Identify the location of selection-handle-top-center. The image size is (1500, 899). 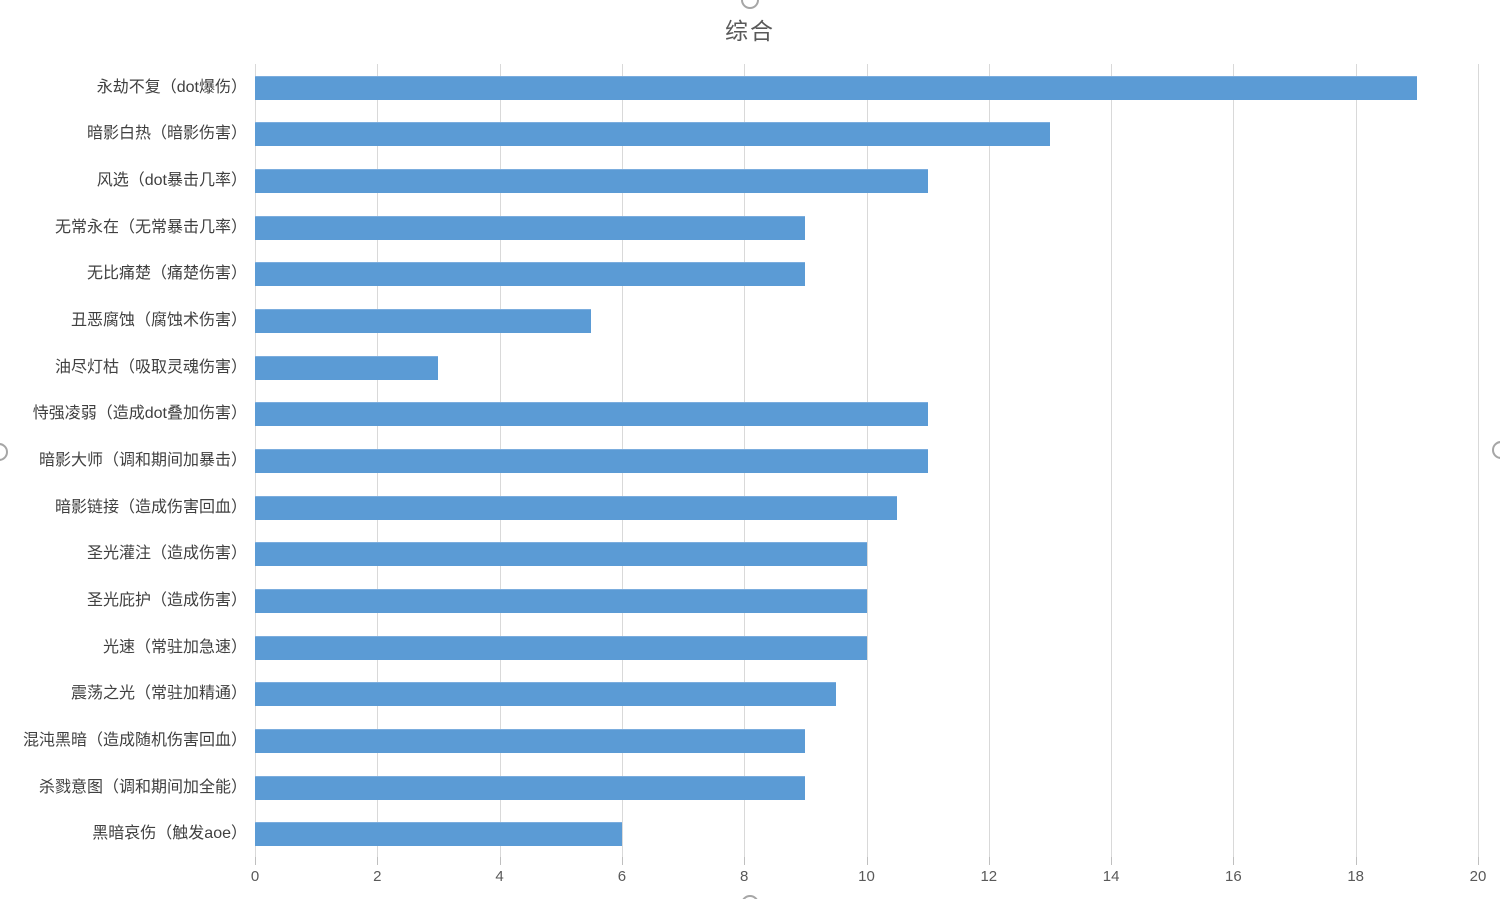
(750, 4).